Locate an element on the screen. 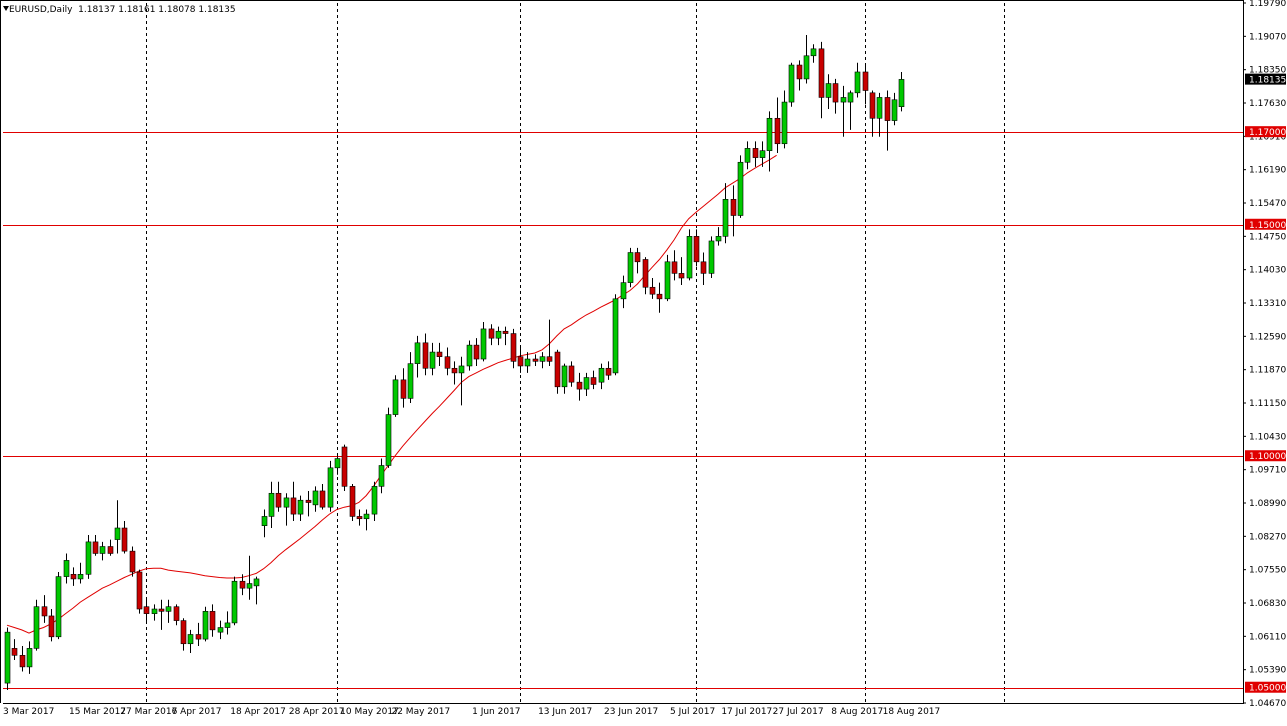 The height and width of the screenshot is (726, 1287). price-tick-label: 1.05390 is located at coordinates (1267, 671).